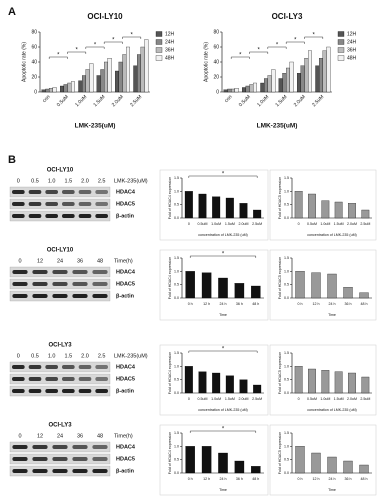 This screenshot has height=500, width=380. What do you see at coordinates (60, 426) in the screenshot?
I see `blot-title: OCI-LY3` at bounding box center [60, 426].